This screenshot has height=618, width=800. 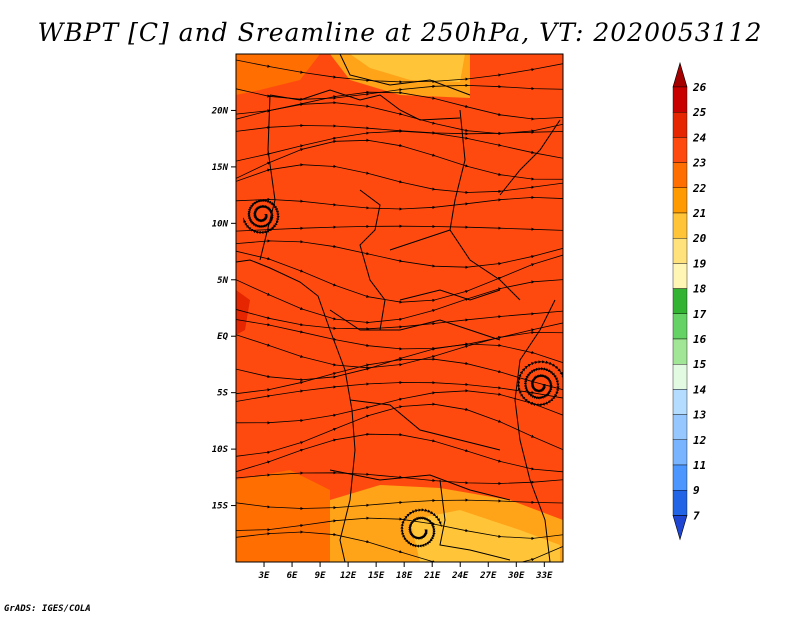 I want to click on lat-tick-label: 5S, so click(x=222, y=394).